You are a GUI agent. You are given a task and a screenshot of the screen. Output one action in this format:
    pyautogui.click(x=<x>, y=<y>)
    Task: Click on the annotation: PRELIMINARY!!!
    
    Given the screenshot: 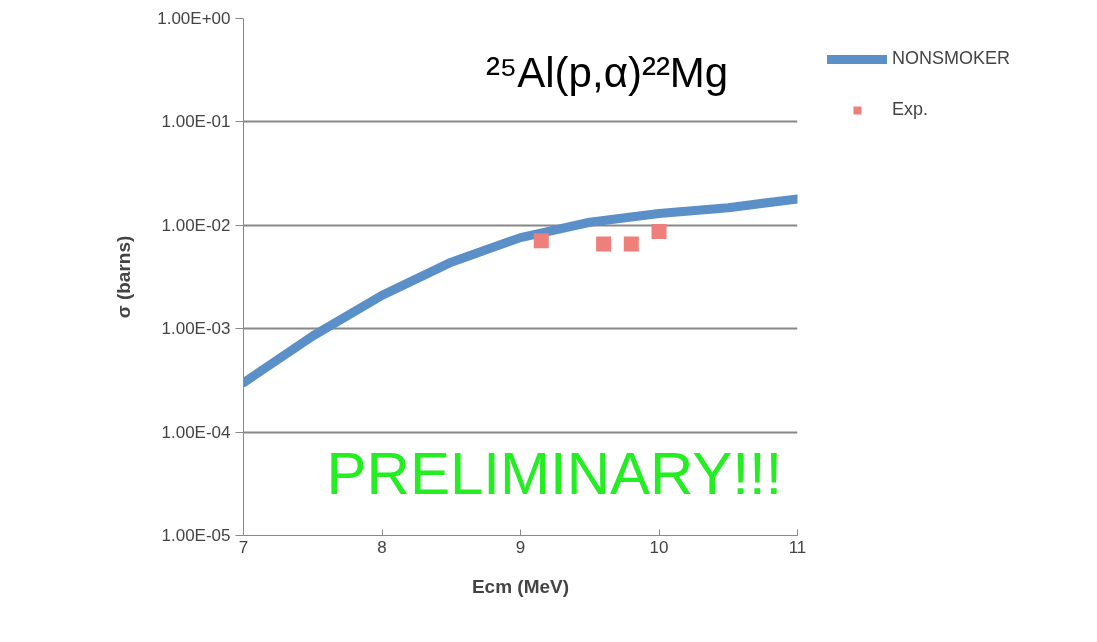 What is the action you would take?
    pyautogui.click(x=554, y=473)
    